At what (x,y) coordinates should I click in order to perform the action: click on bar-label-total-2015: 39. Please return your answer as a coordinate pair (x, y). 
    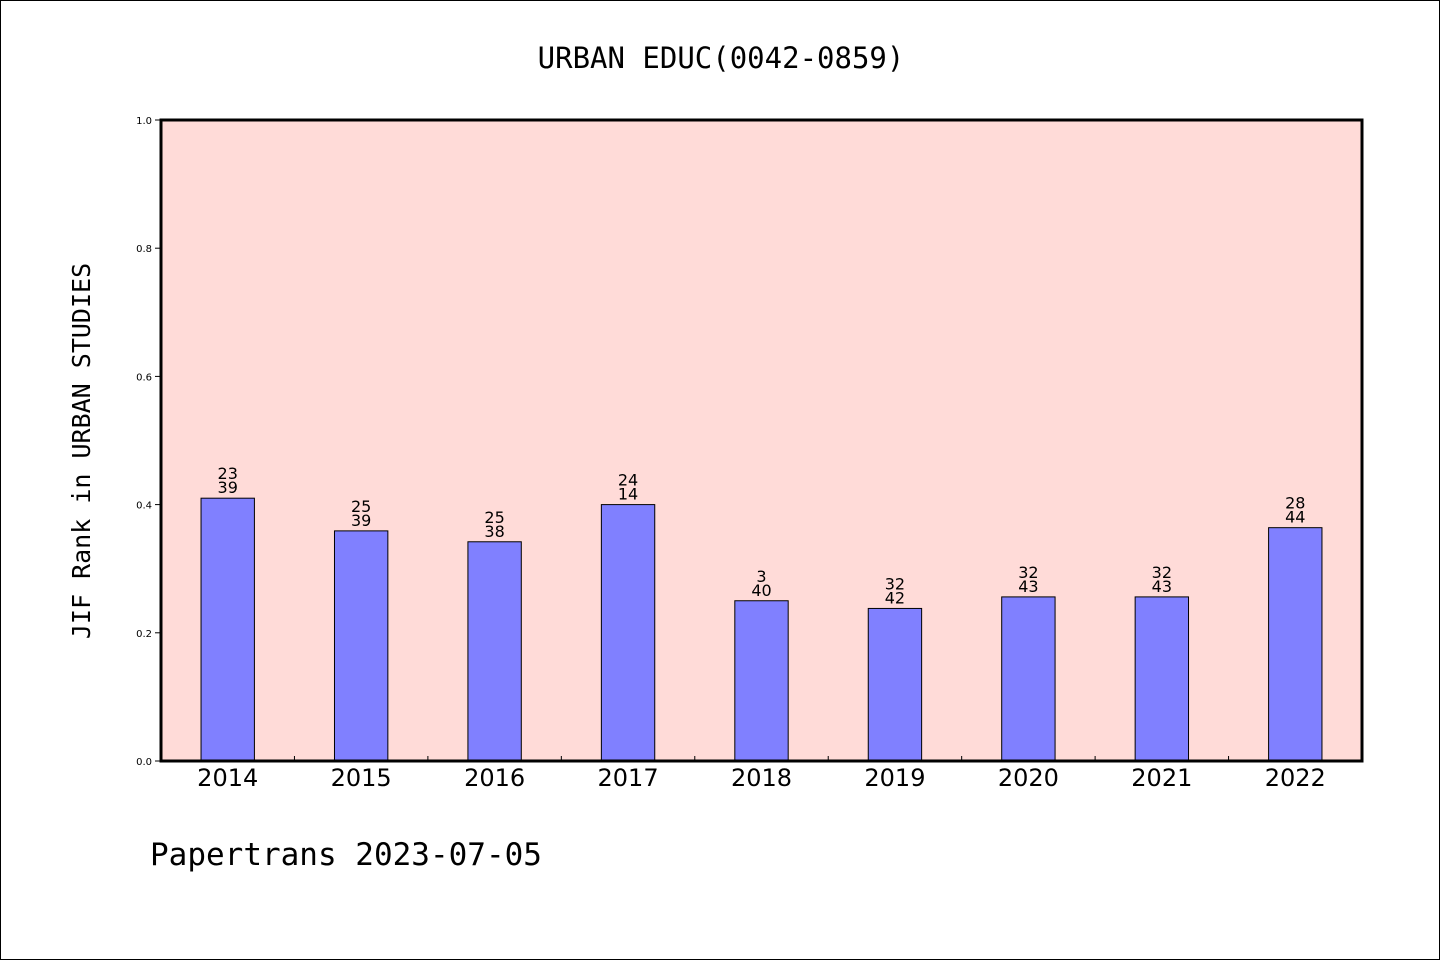
    Looking at the image, I should click on (361, 520).